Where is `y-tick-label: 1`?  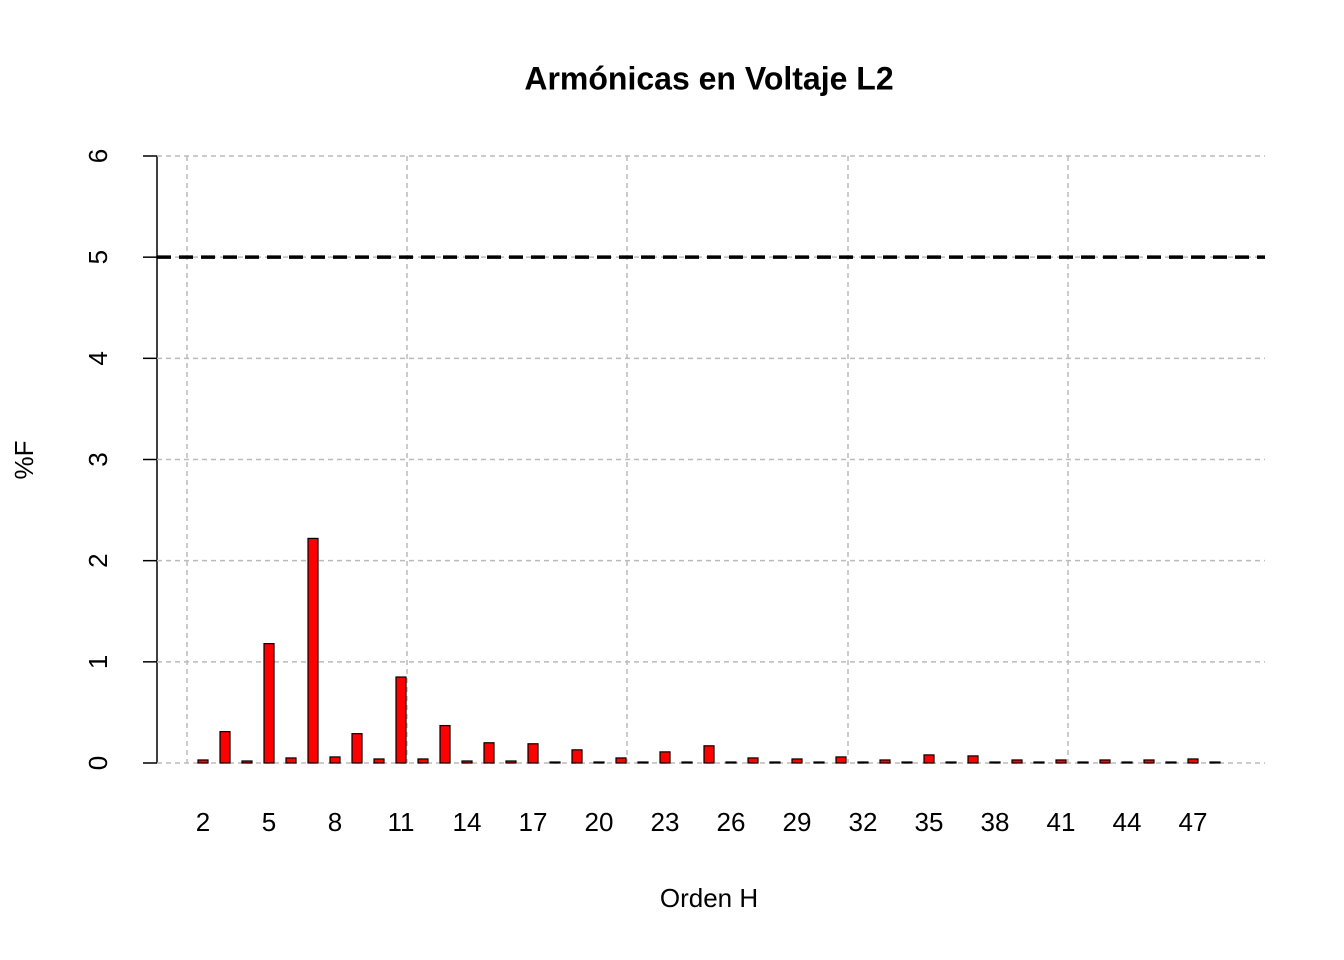
y-tick-label: 1 is located at coordinates (98, 662).